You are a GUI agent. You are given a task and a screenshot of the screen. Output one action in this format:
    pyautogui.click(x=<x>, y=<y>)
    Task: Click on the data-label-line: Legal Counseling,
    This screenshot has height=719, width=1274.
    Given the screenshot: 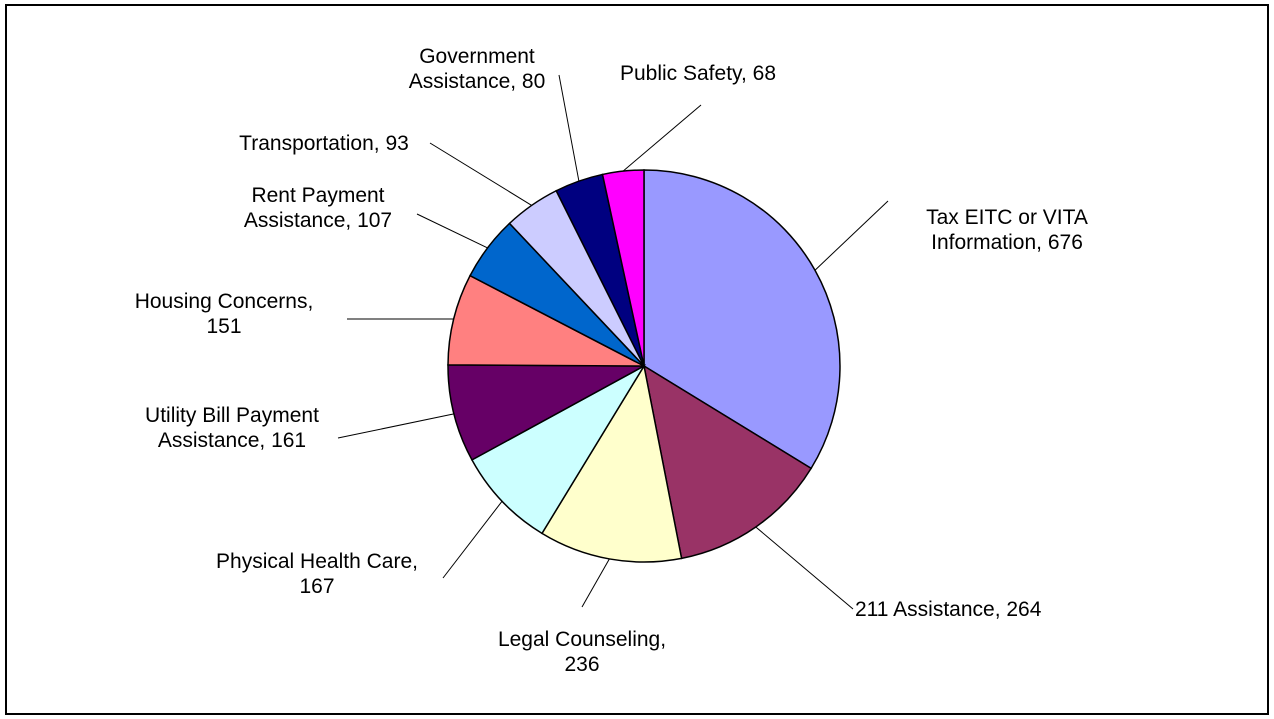 What is the action you would take?
    pyautogui.click(x=582, y=639)
    